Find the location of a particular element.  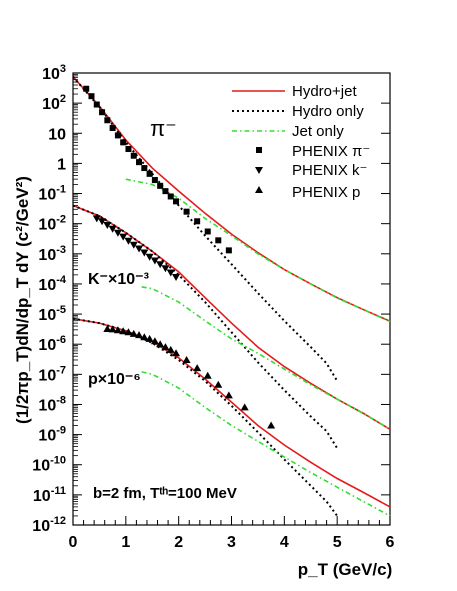

y-tick-label: 10⁻¹ is located at coordinates (52, 194).